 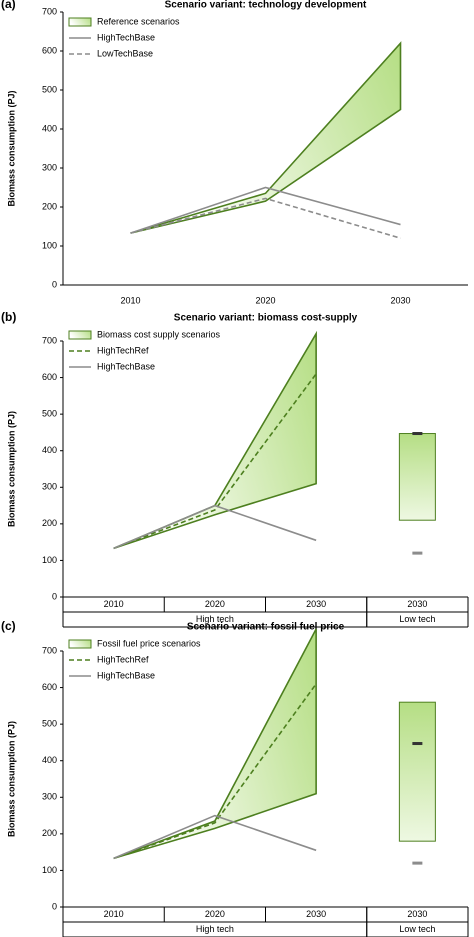 I want to click on panel-label: (c), so click(x=8, y=626).